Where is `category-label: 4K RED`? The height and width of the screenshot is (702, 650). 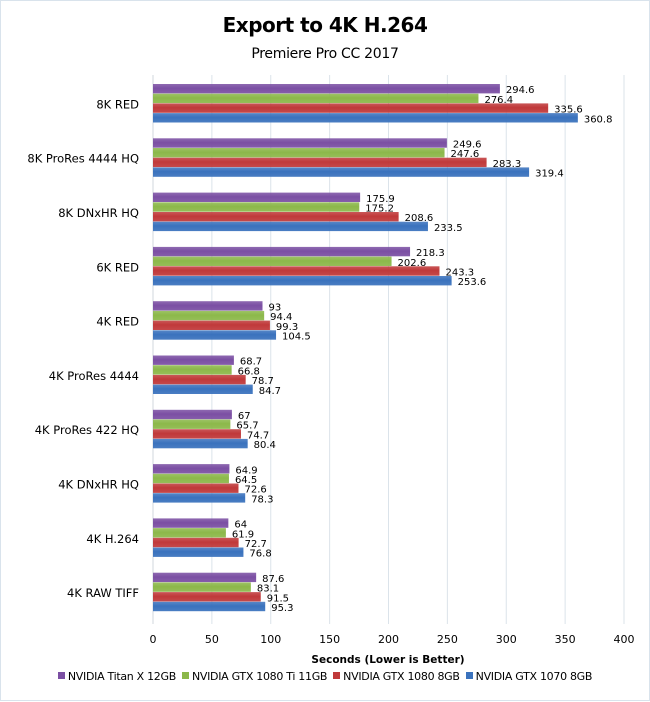
category-label: 4K RED is located at coordinates (117, 322).